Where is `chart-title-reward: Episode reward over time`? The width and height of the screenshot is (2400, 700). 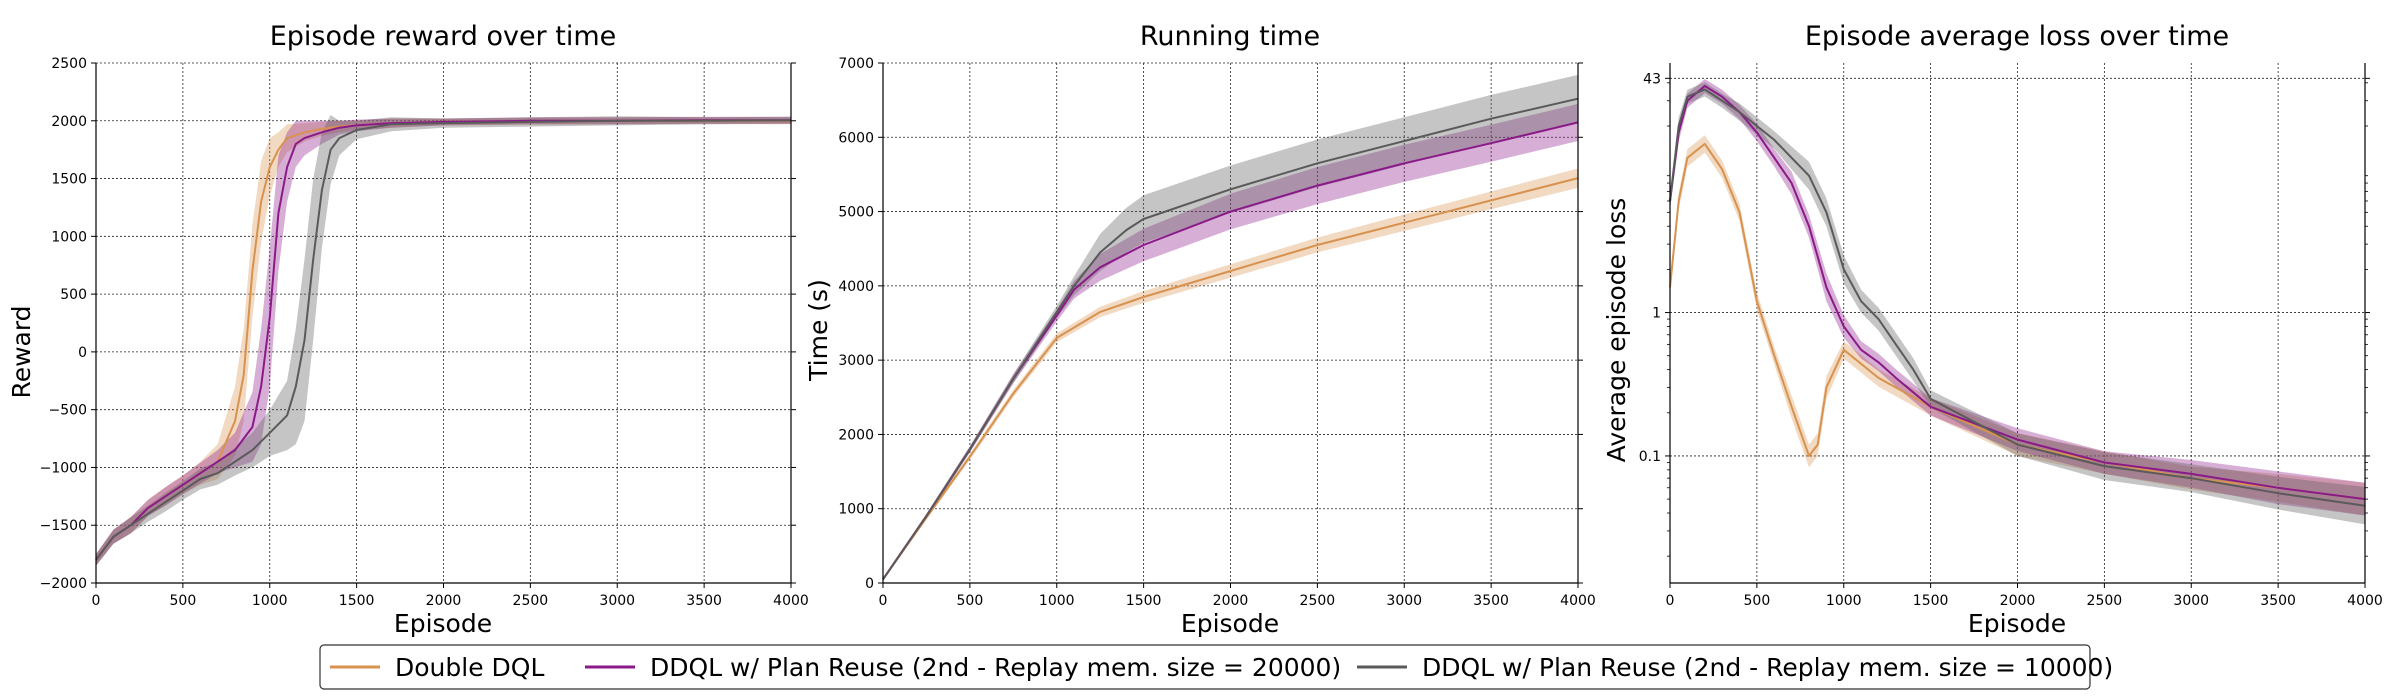 chart-title-reward: Episode reward over time is located at coordinates (443, 36).